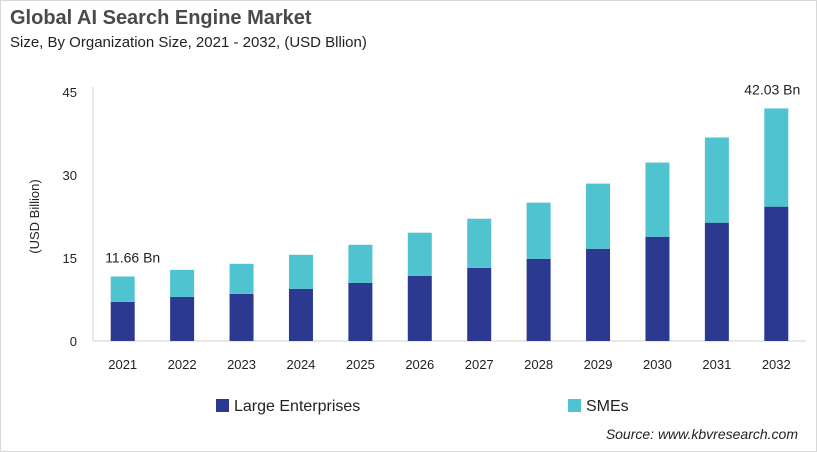 Image resolution: width=817 pixels, height=452 pixels. I want to click on y-tick-label: 0, so click(73, 341).